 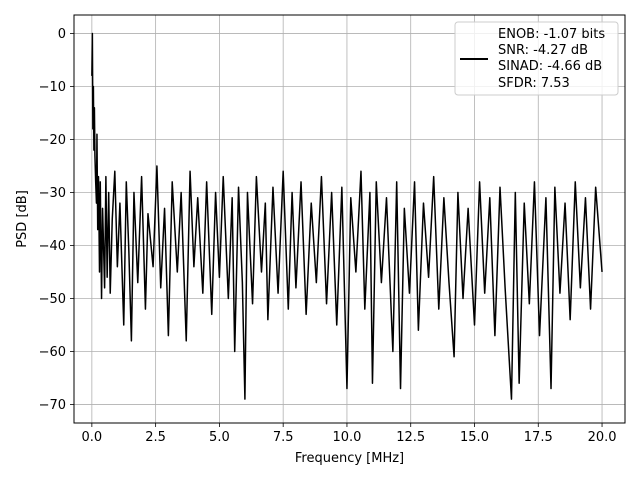 What do you see at coordinates (538, 437) in the screenshot?
I see `x-tick-label: 17.5` at bounding box center [538, 437].